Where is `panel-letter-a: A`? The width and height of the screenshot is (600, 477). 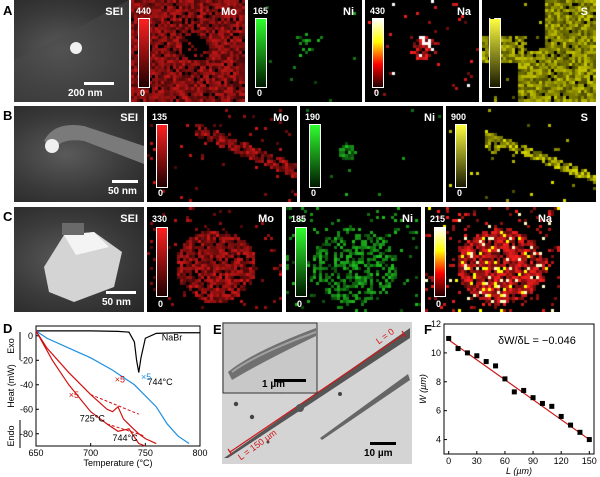
panel-letter-a: A is located at coordinates (8, 10).